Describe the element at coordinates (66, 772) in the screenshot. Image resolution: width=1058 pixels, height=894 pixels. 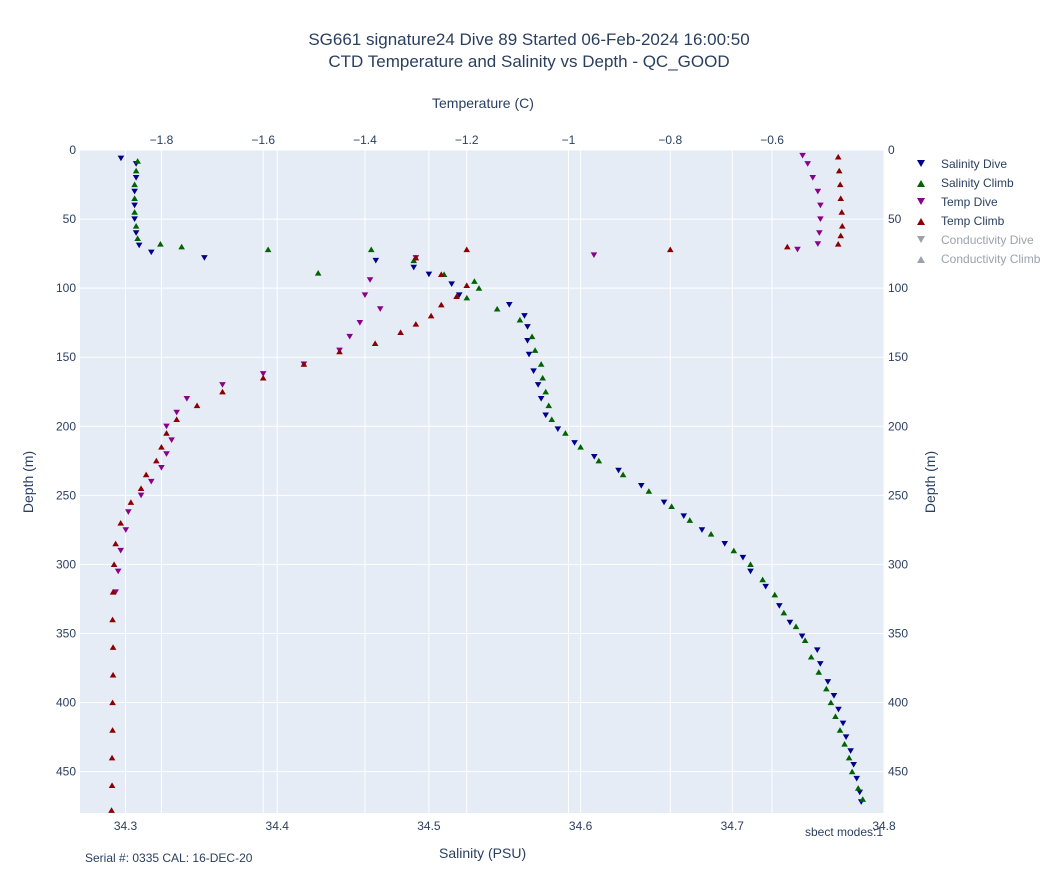
I see `left-tick-label: 450` at that location.